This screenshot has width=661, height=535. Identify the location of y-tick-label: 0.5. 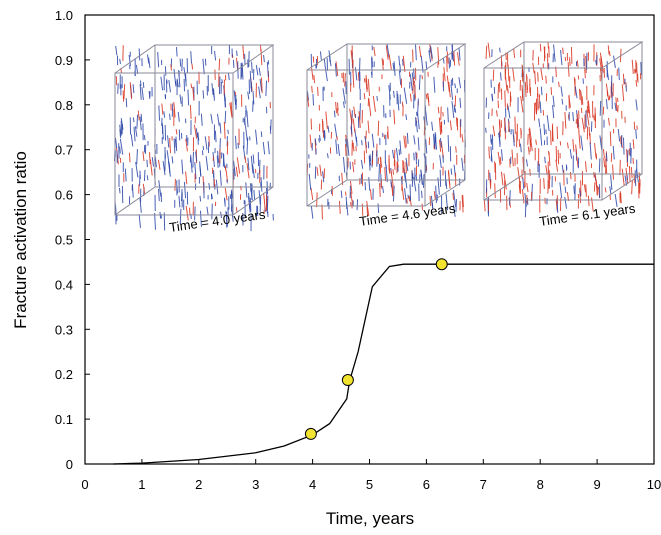
(64, 240).